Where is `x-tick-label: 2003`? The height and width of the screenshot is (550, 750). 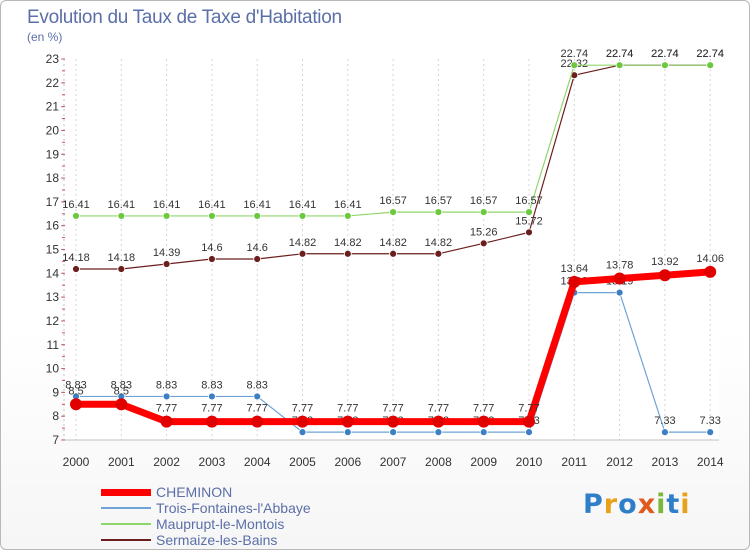 x-tick-label: 2003 is located at coordinates (212, 462).